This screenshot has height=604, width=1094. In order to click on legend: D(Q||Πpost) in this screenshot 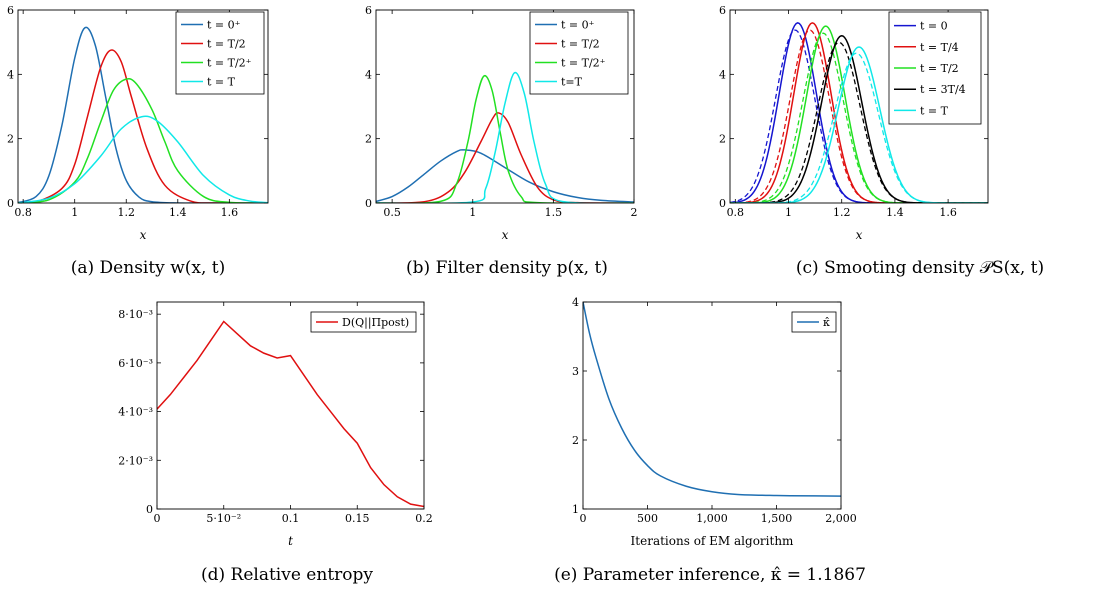, I will do `click(363, 322)`.